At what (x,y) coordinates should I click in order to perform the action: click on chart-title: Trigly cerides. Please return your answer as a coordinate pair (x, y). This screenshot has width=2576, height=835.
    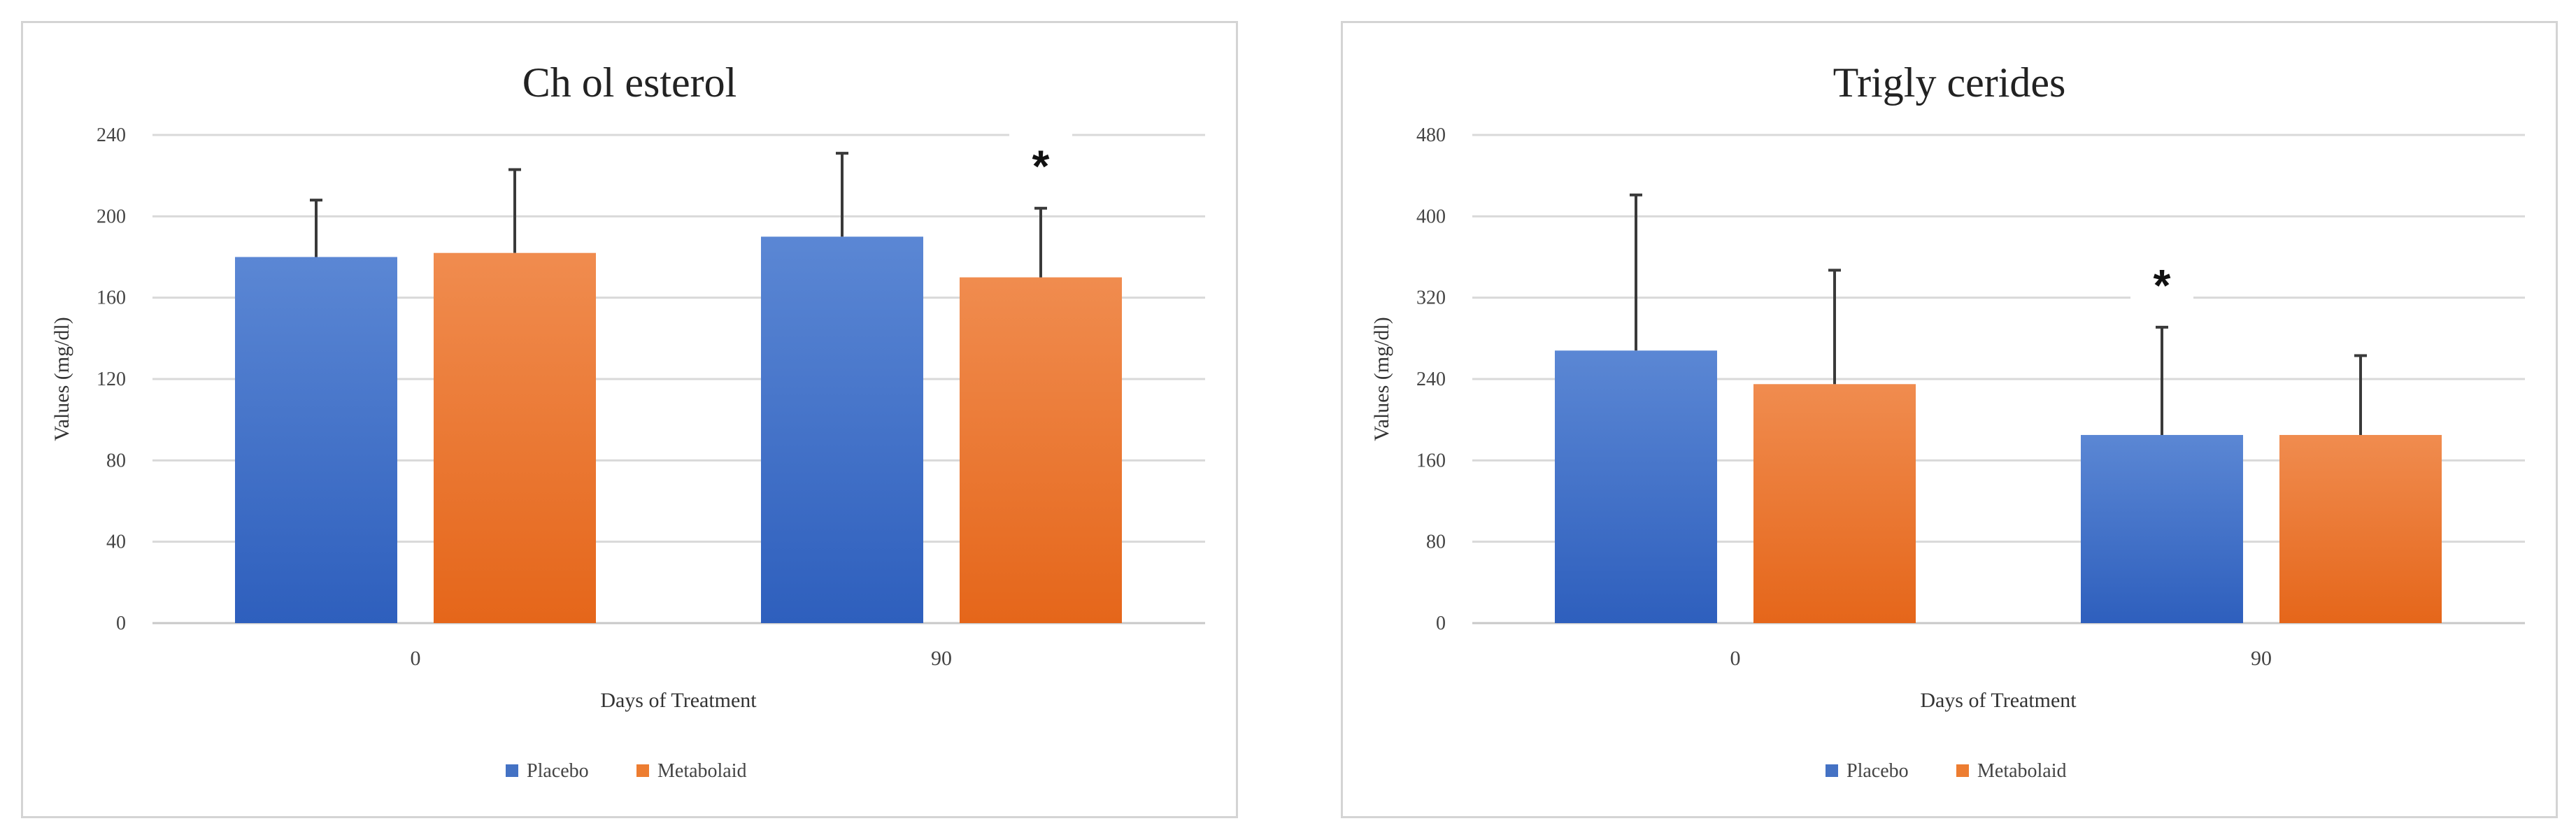
    Looking at the image, I should click on (1949, 82).